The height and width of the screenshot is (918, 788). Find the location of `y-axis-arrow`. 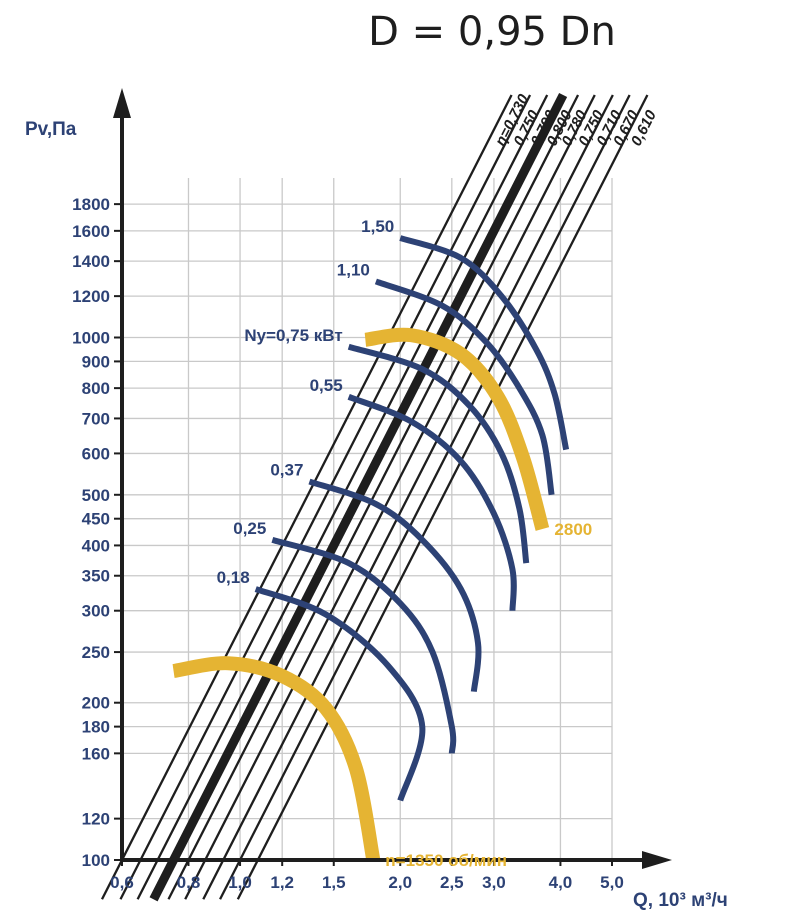

y-axis-arrow is located at coordinates (122, 103).